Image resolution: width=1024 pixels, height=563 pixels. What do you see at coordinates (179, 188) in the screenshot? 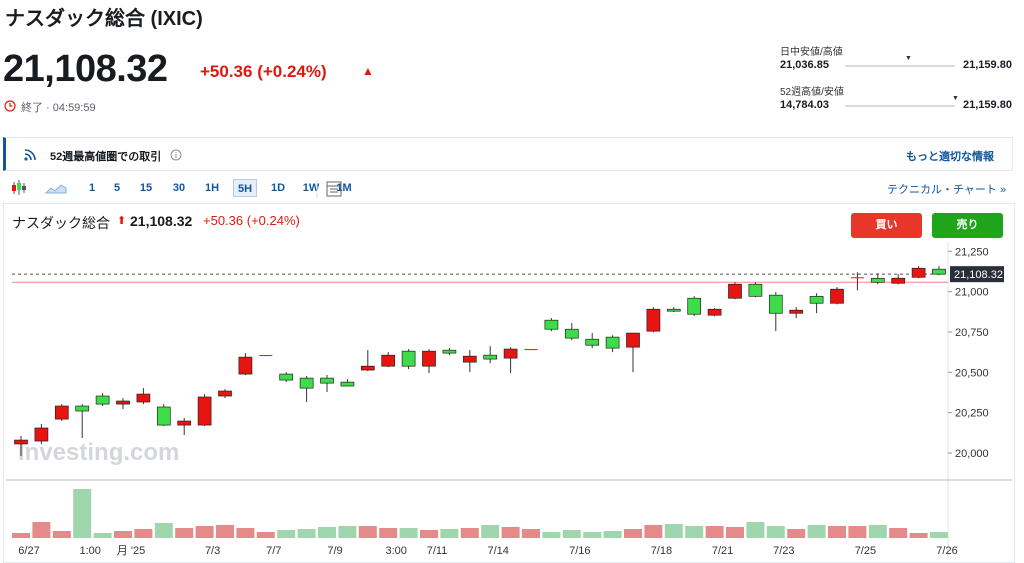
I see `interval-button: 30` at bounding box center [179, 188].